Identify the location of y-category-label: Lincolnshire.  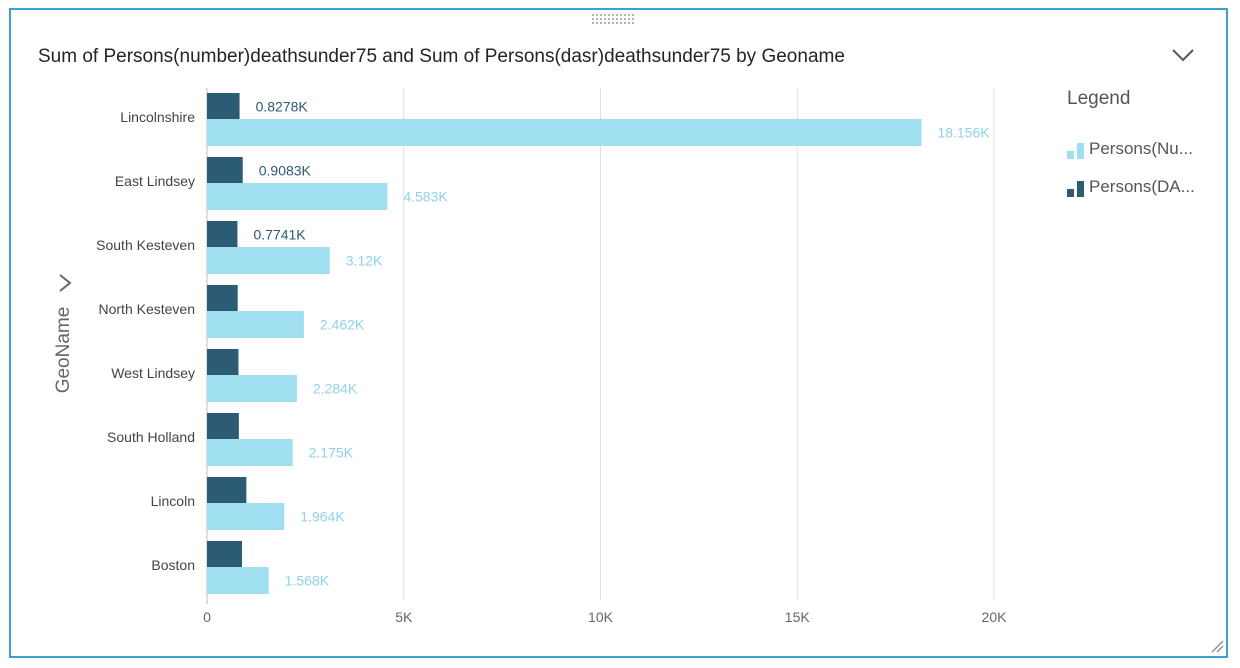
(157, 117).